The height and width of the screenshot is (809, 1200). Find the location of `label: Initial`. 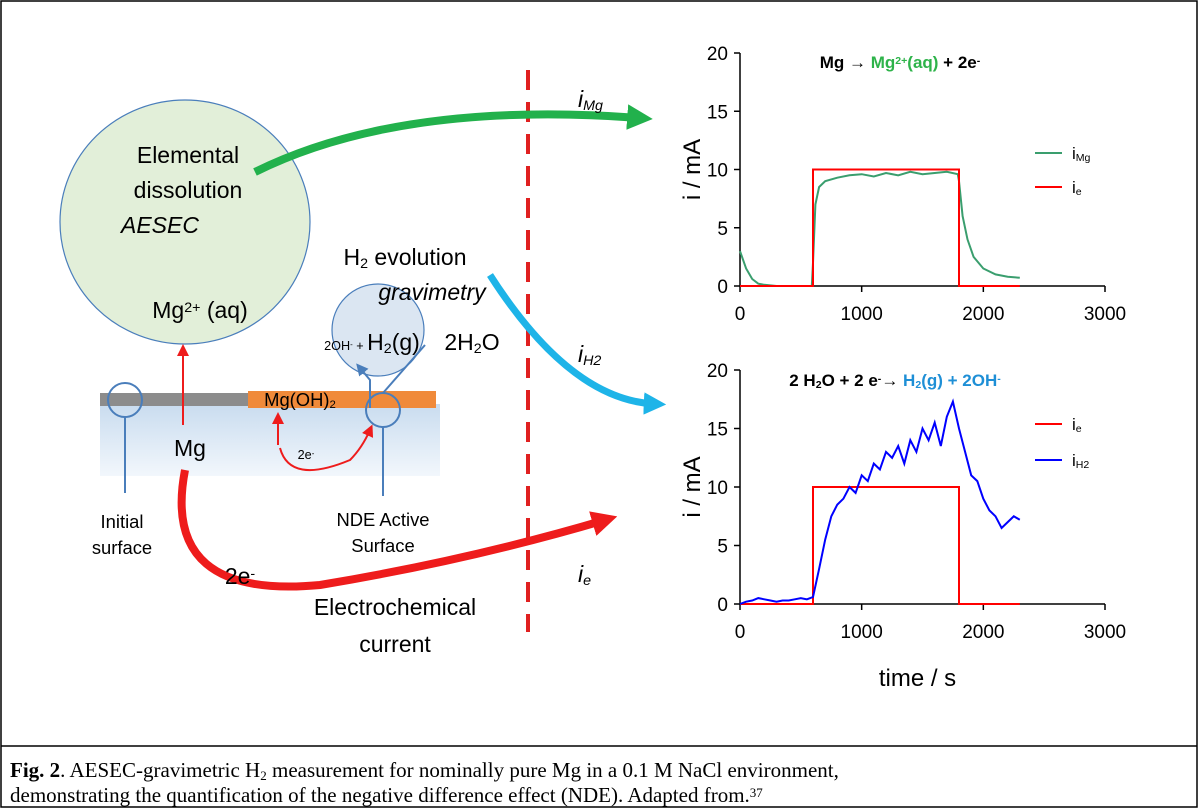

label: Initial is located at coordinates (122, 521).